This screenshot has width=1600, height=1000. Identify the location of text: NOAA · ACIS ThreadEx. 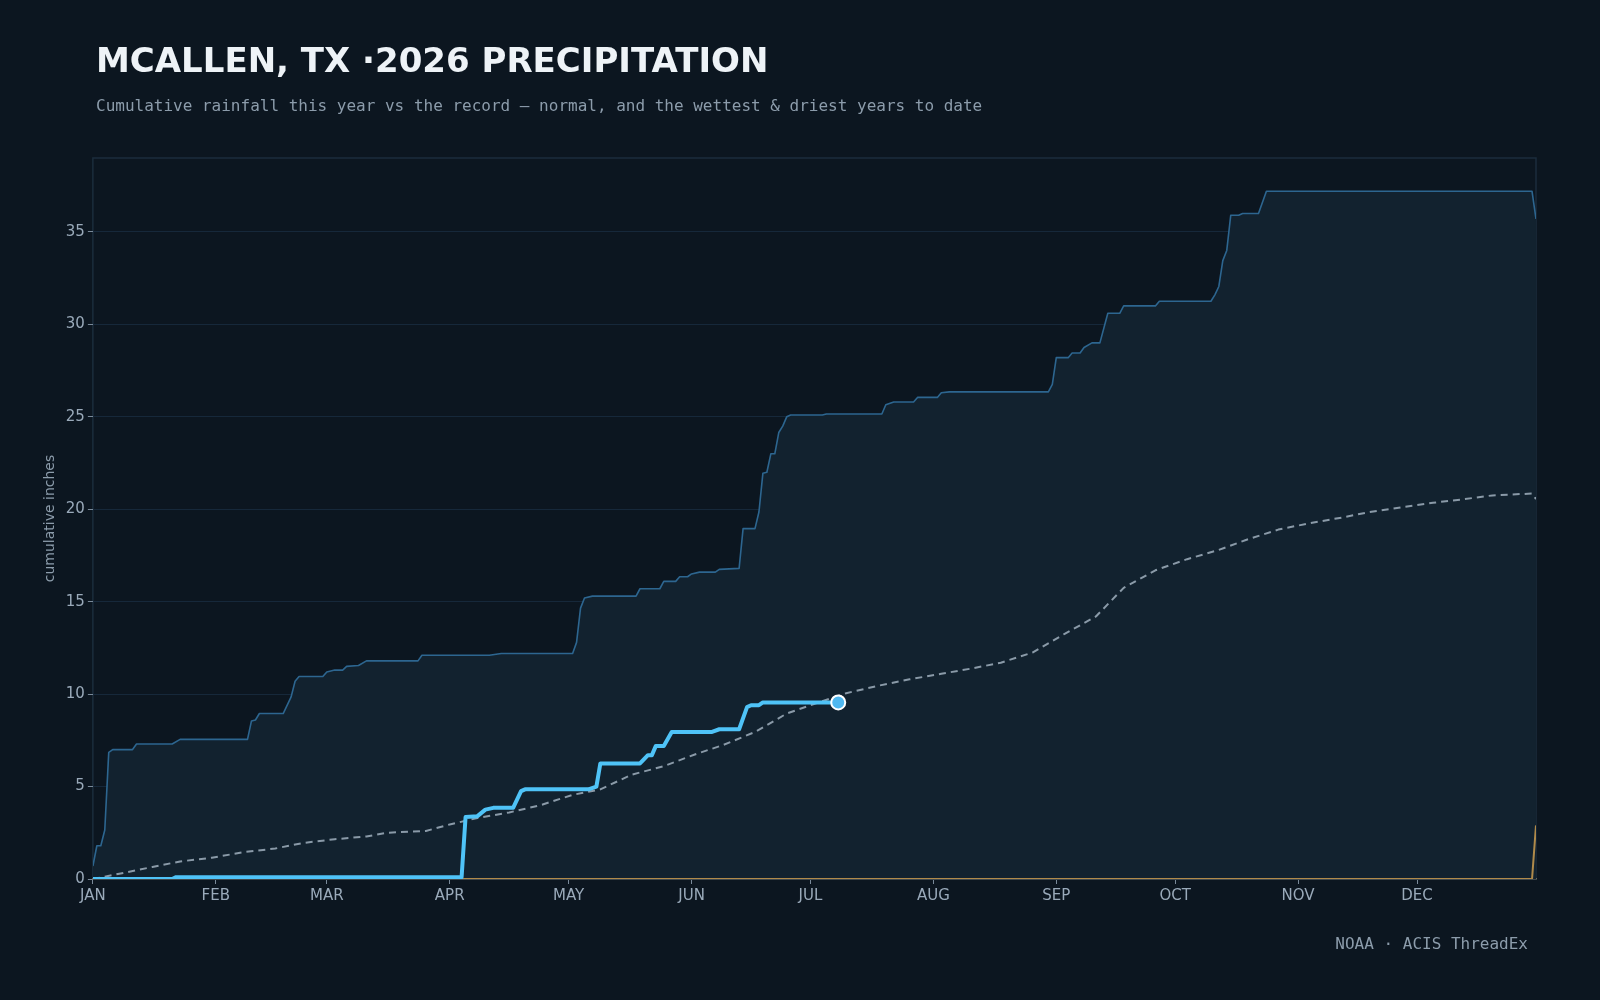
(1431, 943).